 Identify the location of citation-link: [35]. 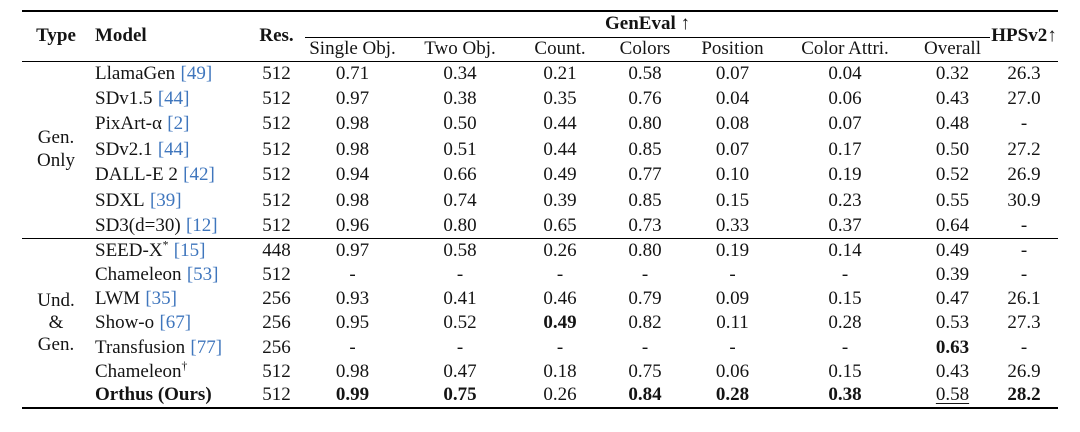
(161, 299).